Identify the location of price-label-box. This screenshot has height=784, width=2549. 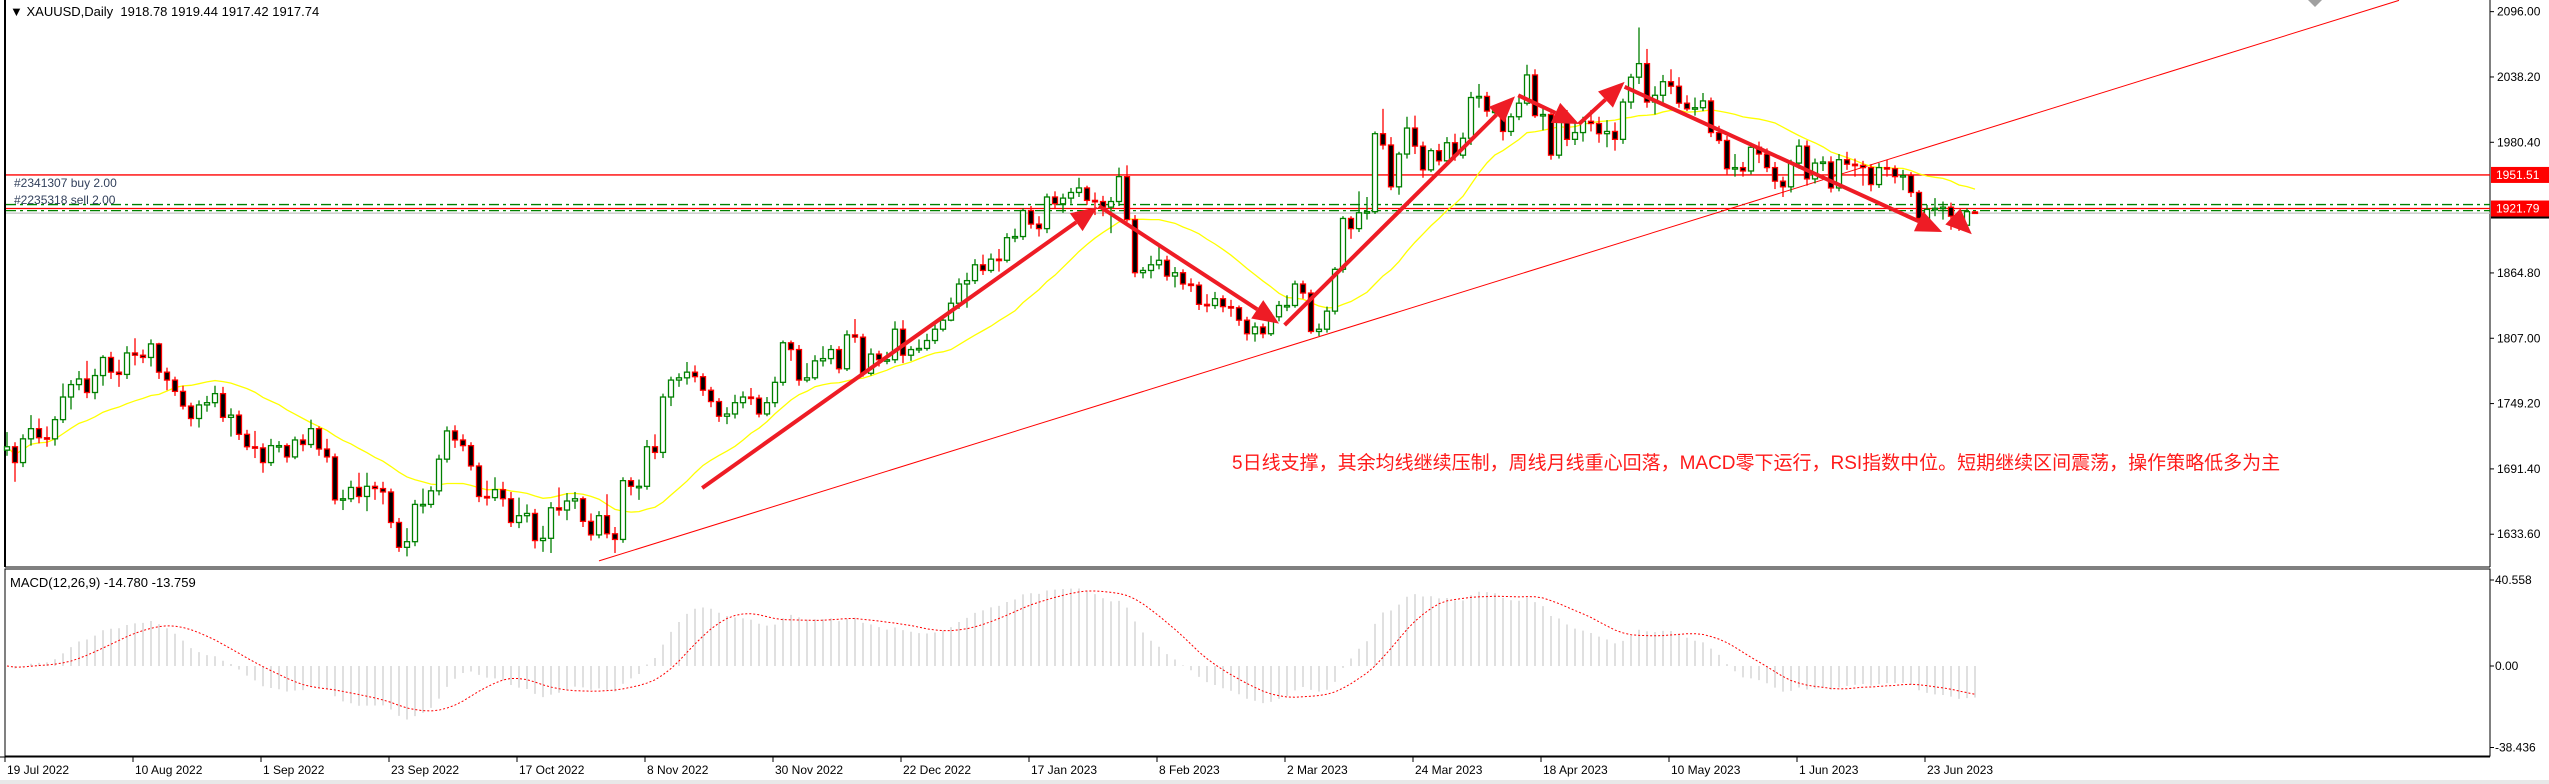
(2520, 208).